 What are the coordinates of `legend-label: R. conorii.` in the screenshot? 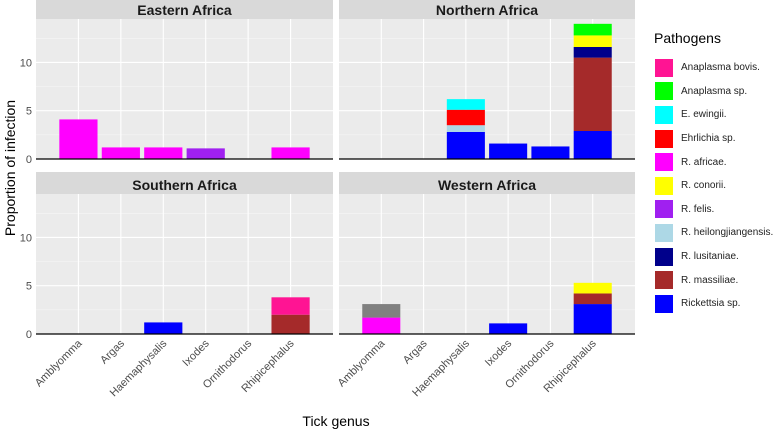 It's located at (704, 186).